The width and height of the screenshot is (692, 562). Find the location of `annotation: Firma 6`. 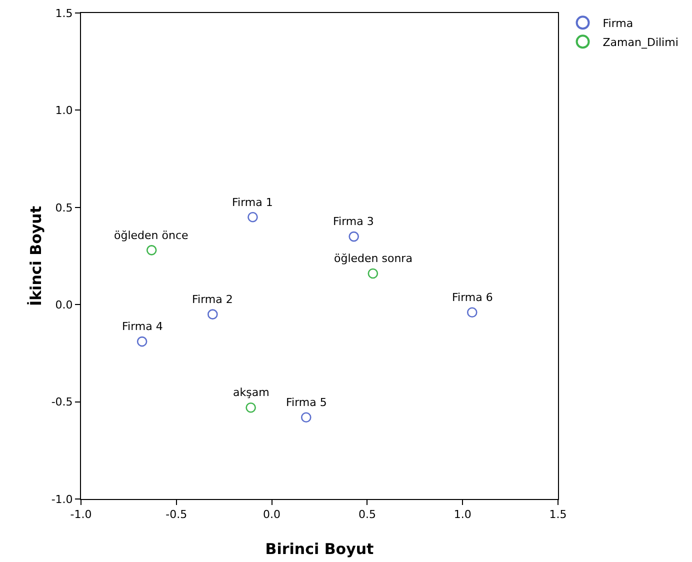

annotation: Firma 6 is located at coordinates (472, 297).